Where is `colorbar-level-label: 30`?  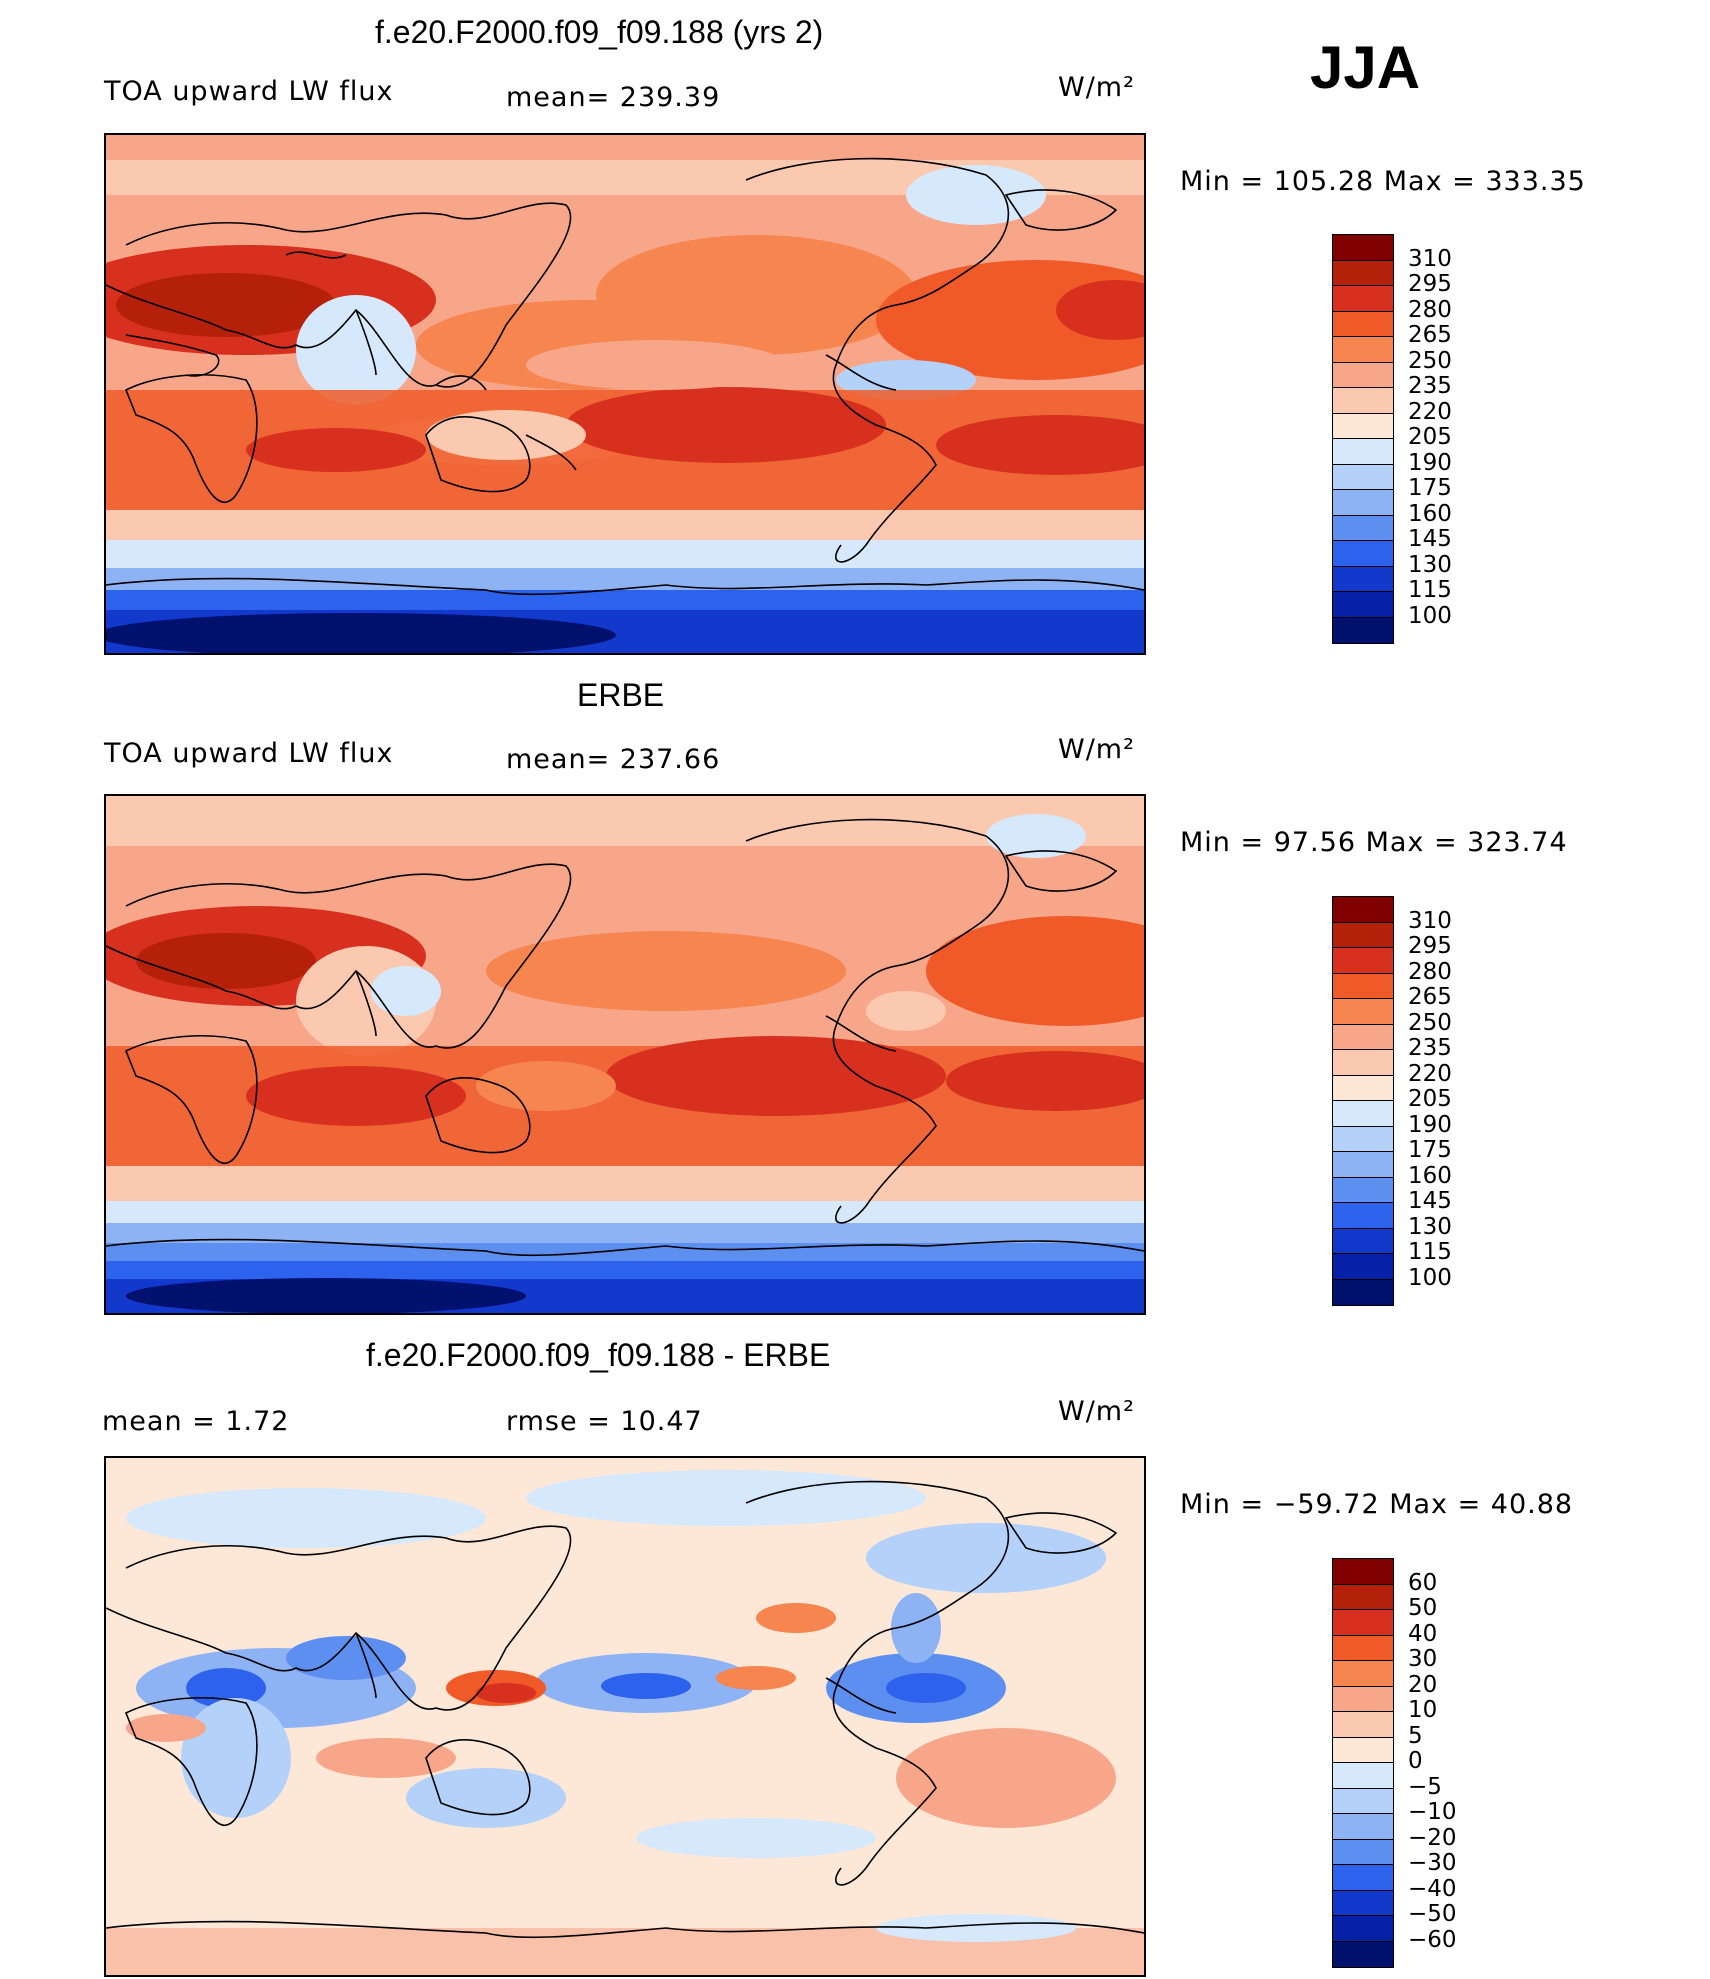 colorbar-level-label: 30 is located at coordinates (1423, 1659).